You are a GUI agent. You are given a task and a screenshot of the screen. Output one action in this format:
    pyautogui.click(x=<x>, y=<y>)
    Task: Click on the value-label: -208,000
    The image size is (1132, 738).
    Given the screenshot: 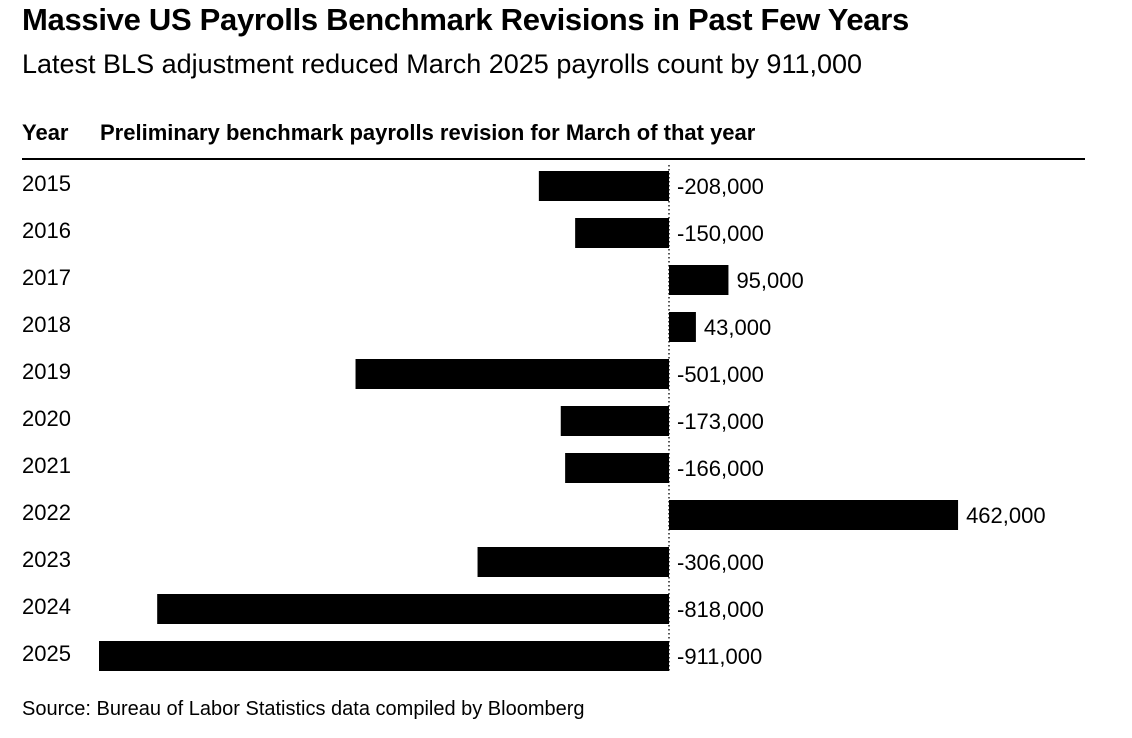 What is the action you would take?
    pyautogui.click(x=720, y=186)
    